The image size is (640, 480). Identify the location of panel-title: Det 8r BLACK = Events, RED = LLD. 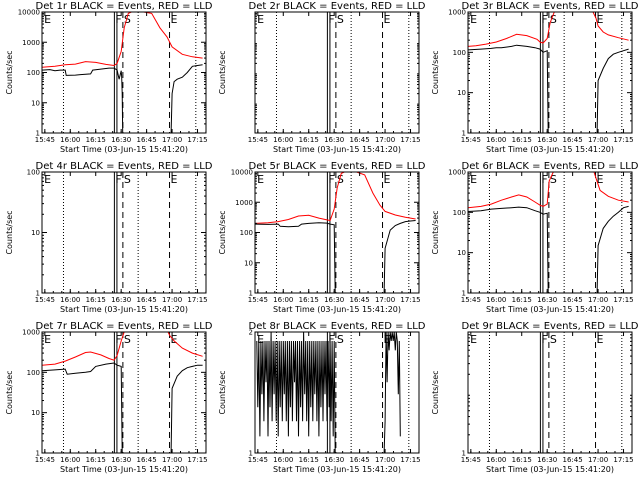
(337, 326).